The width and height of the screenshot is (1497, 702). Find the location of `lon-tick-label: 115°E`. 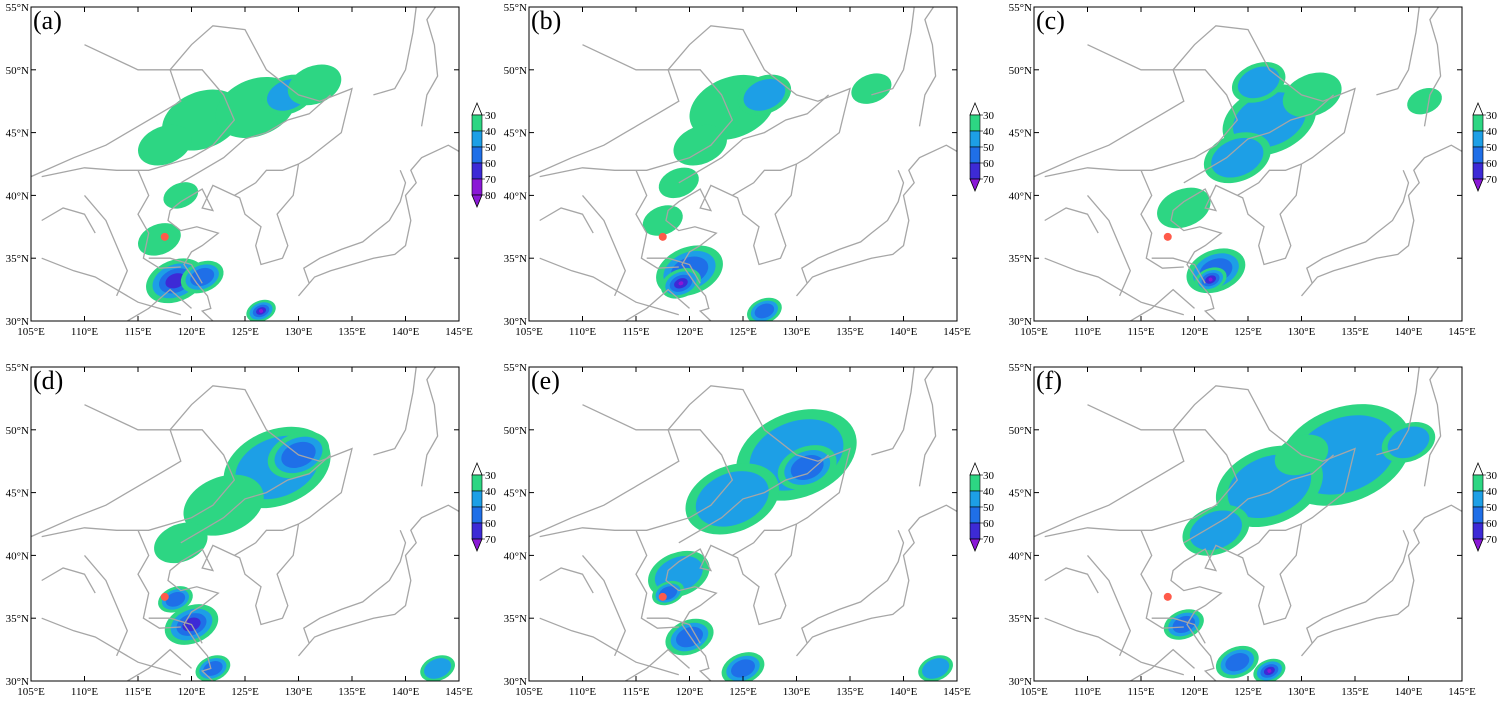

lon-tick-label: 115°E is located at coordinates (635, 692).